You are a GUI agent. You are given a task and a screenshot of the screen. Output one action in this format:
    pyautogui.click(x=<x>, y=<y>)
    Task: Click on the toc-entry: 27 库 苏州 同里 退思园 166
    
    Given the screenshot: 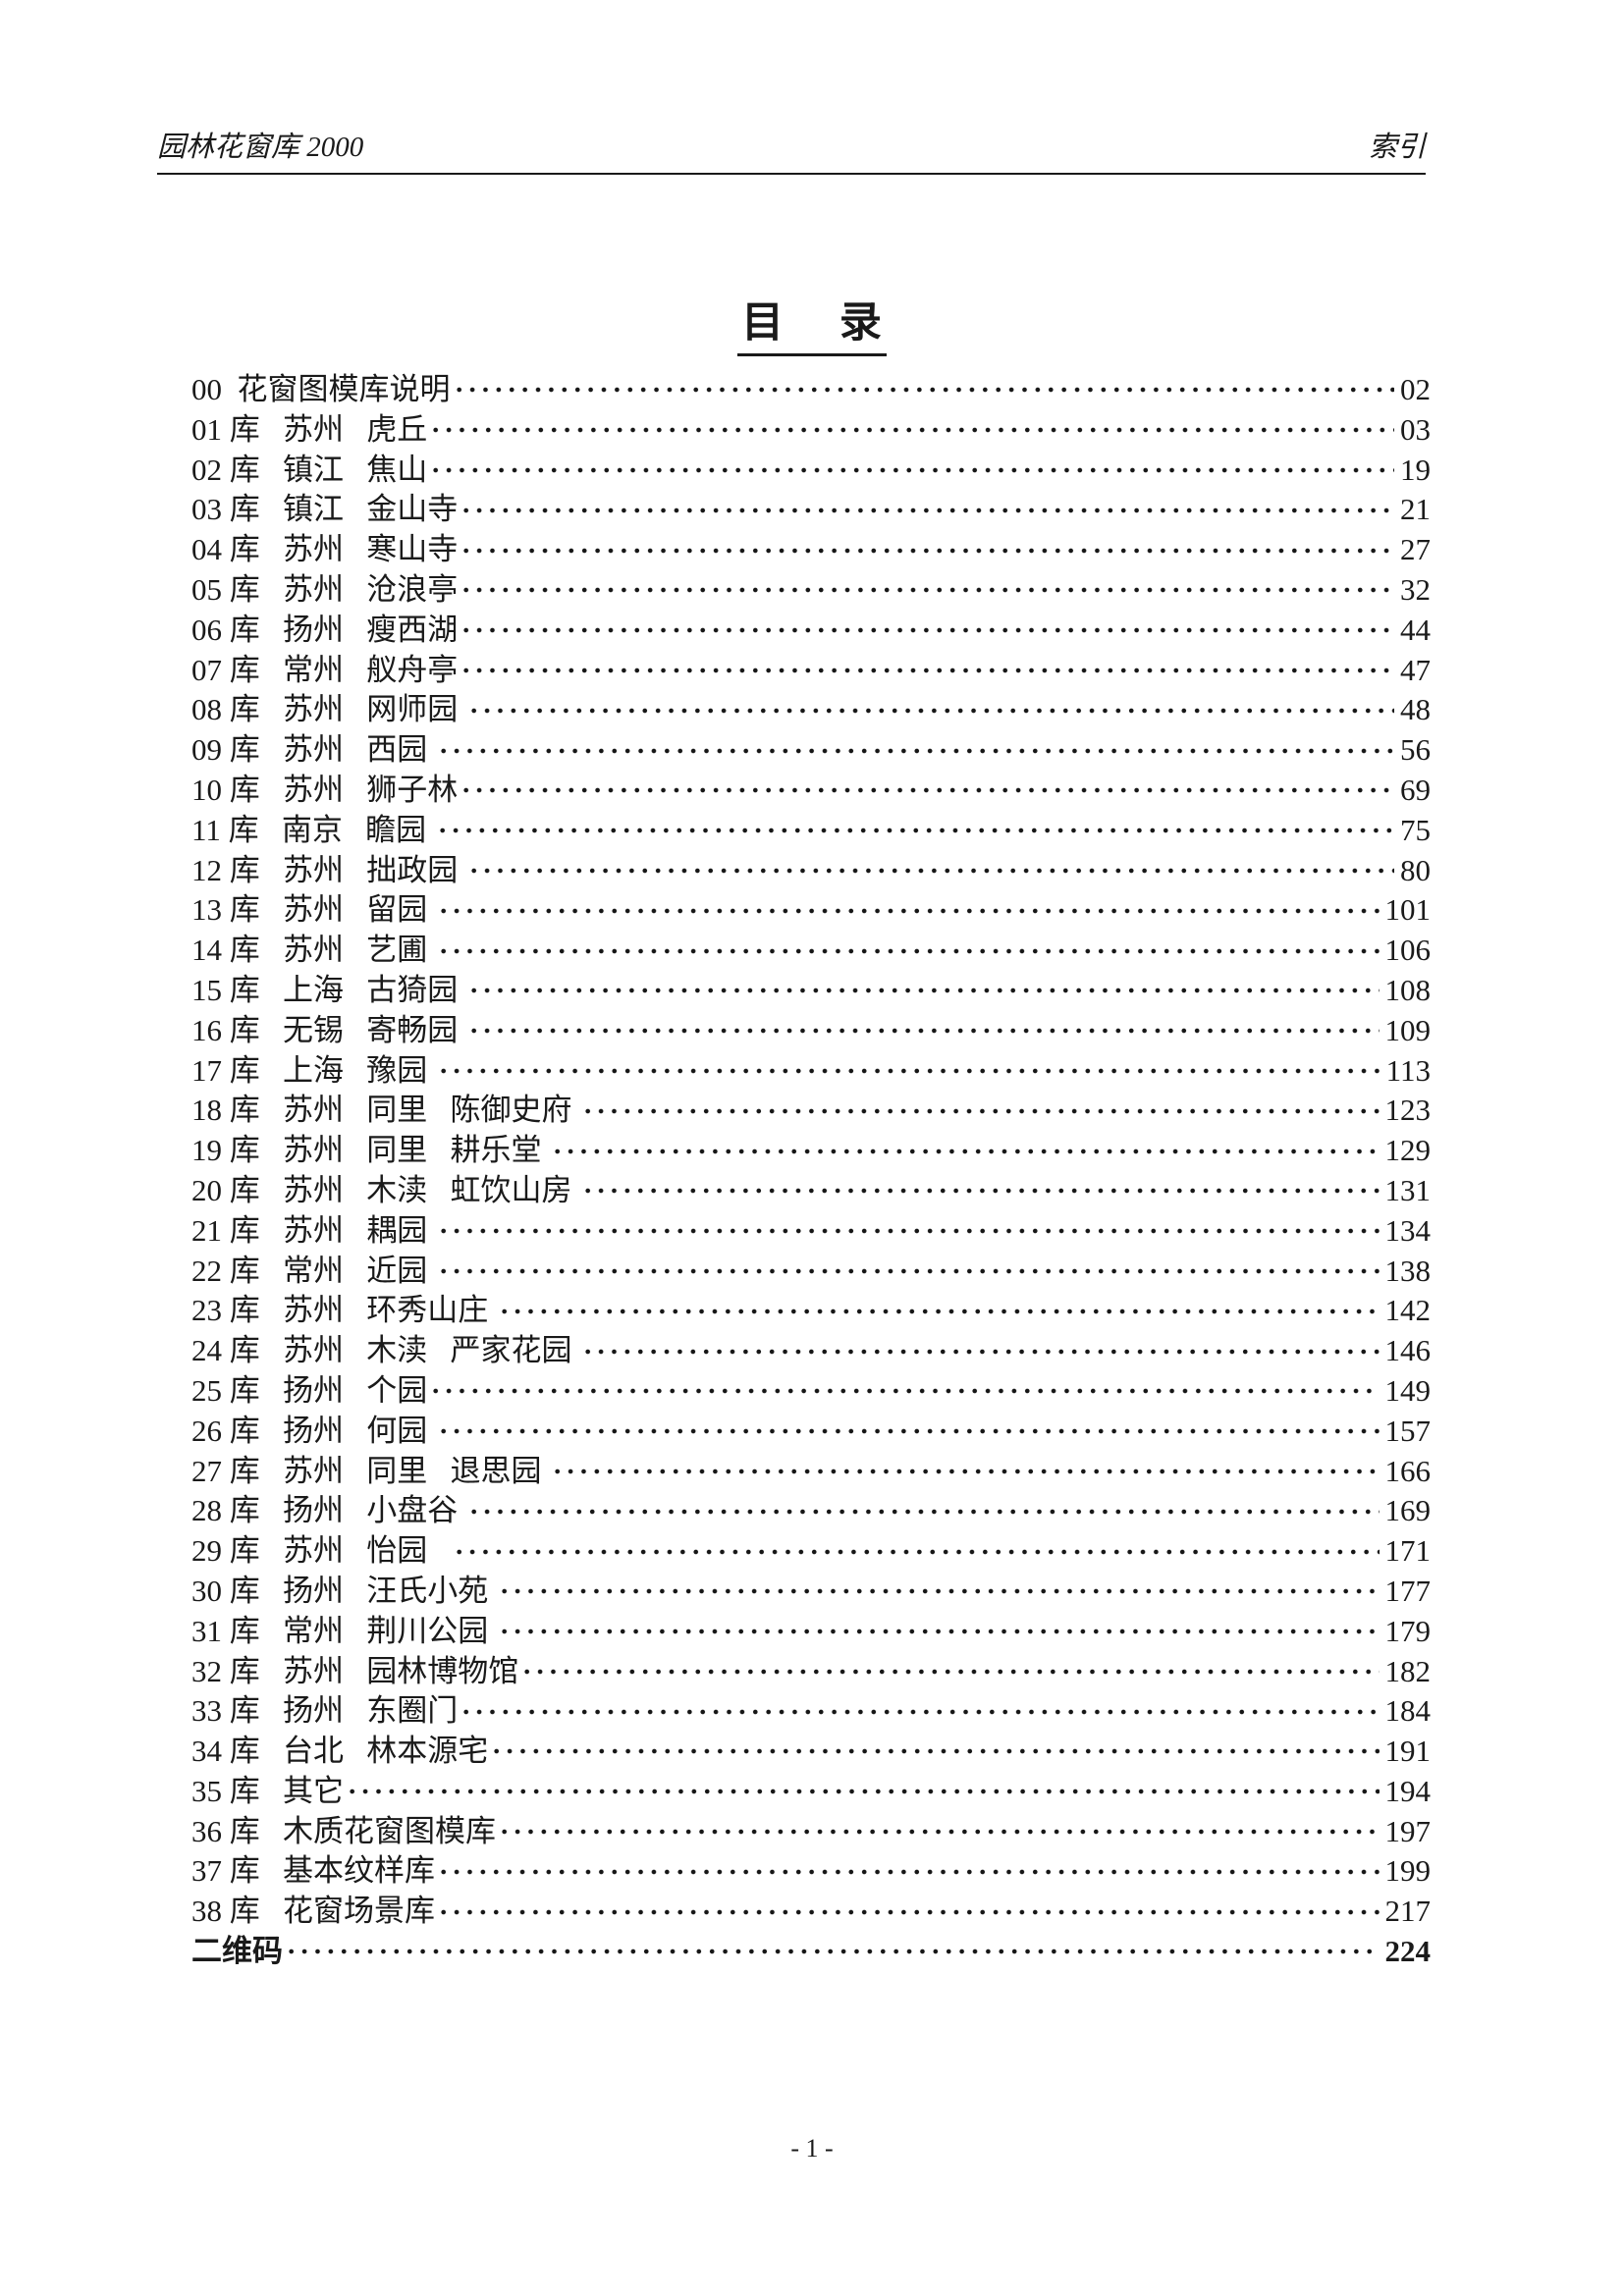 What is the action you would take?
    pyautogui.click(x=811, y=1471)
    